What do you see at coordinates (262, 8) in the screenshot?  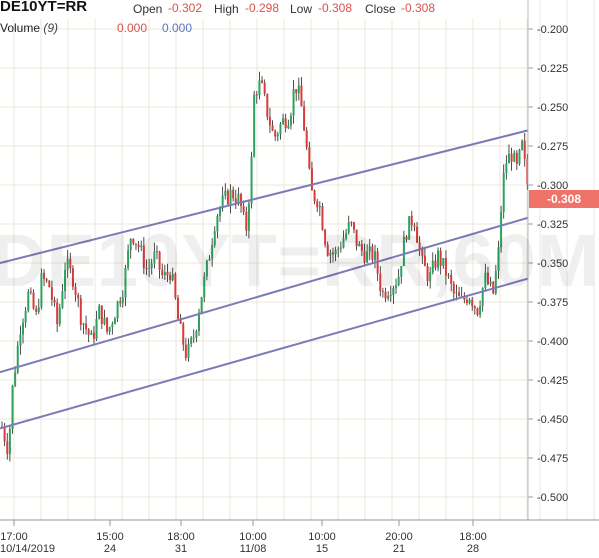 I see `high-value: -0.298` at bounding box center [262, 8].